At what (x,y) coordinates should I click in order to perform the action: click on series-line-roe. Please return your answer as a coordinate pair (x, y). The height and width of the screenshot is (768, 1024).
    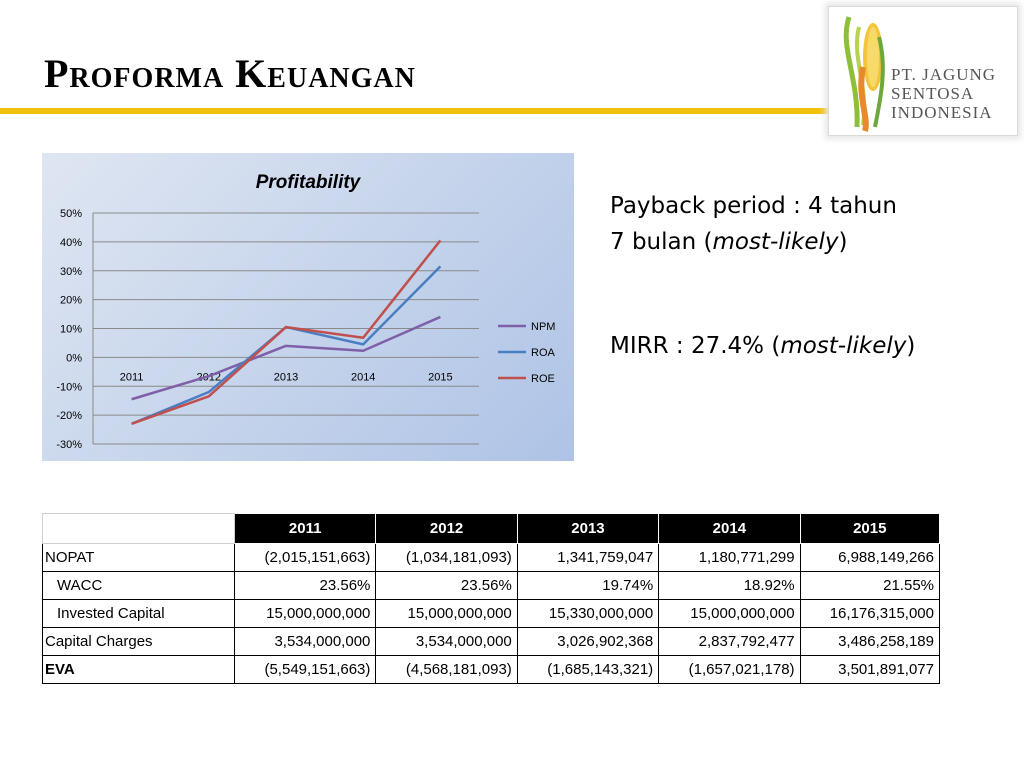
    Looking at the image, I should click on (286, 332).